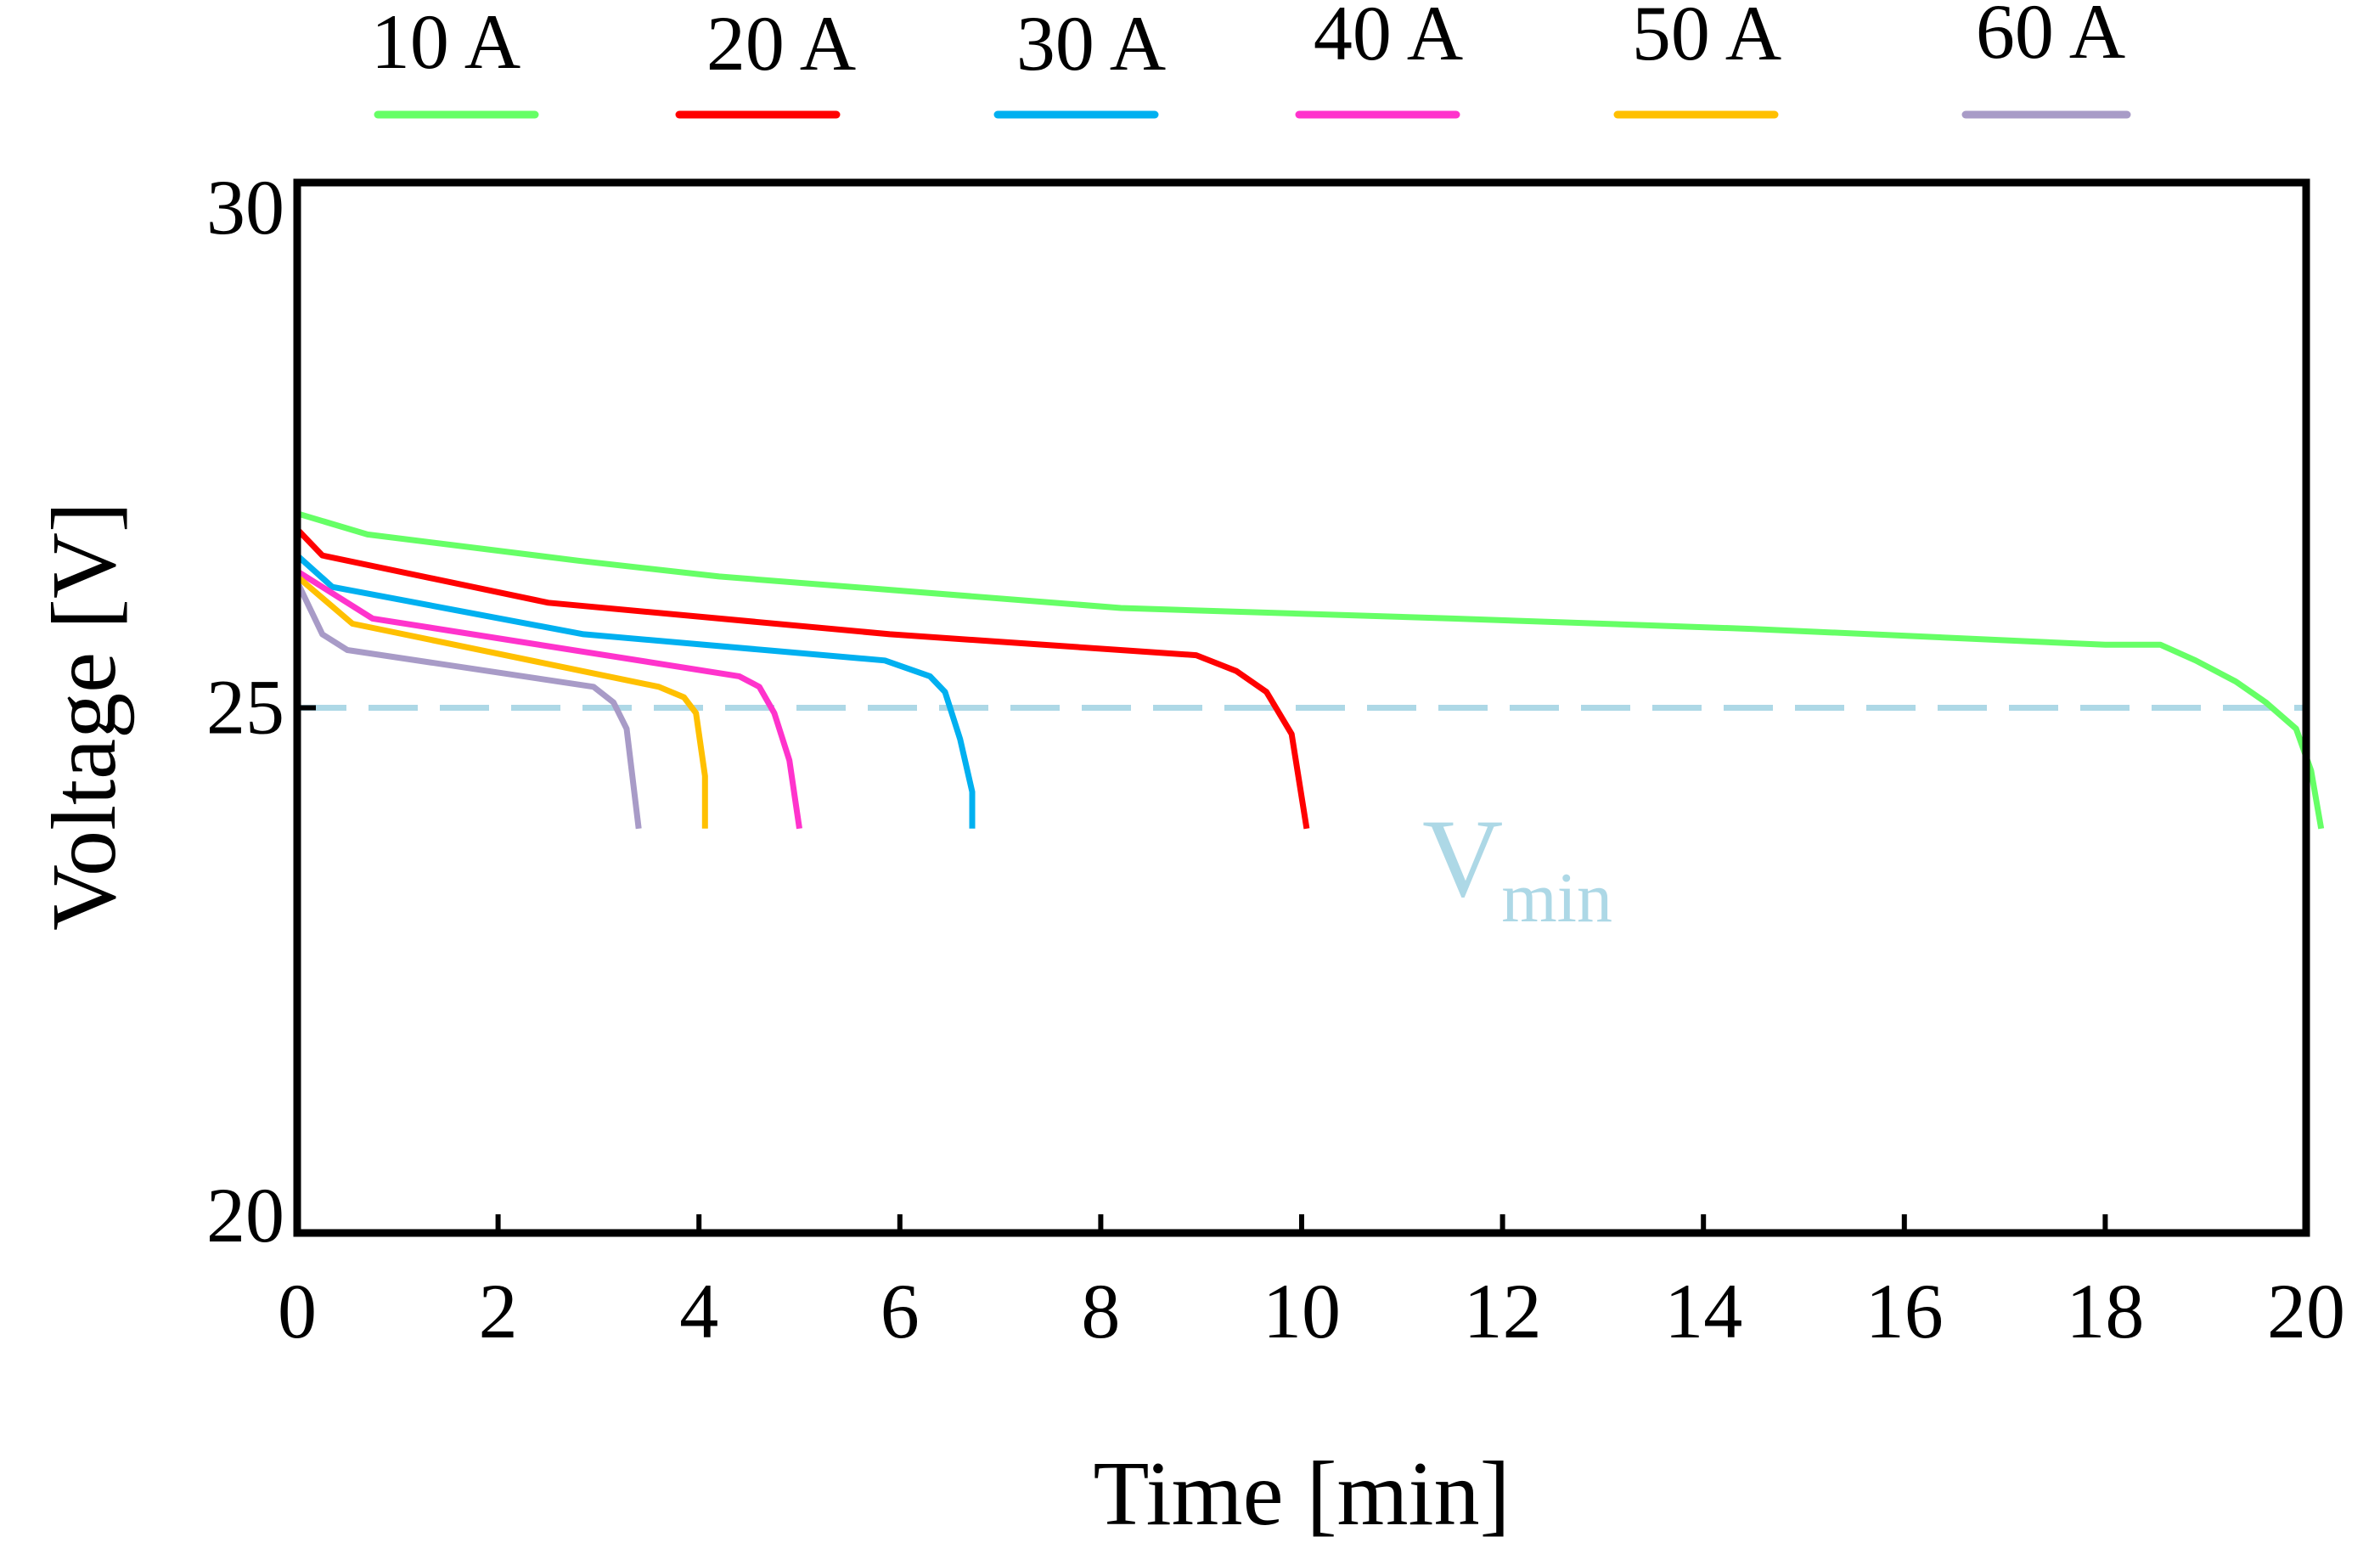 The height and width of the screenshot is (1565, 2380). I want to click on x-tick-label: 20, so click(2306, 1311).